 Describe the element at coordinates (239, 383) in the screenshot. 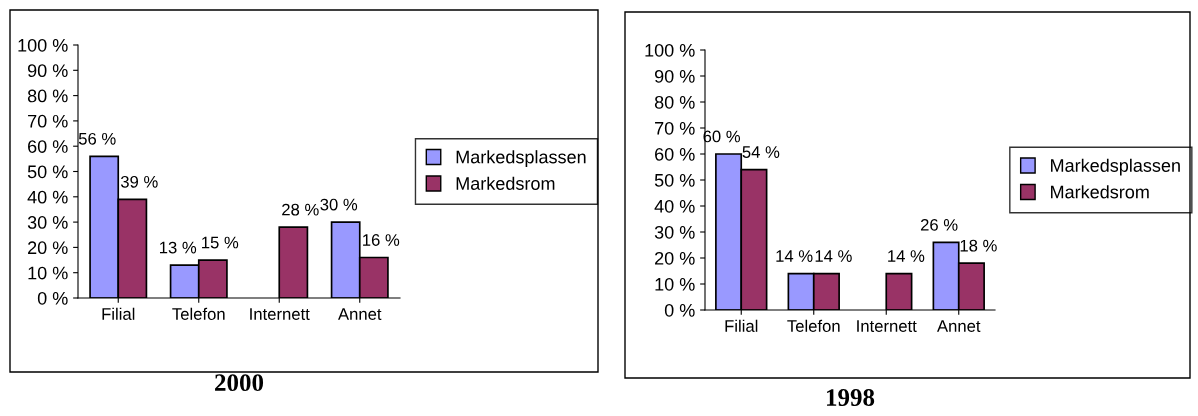

I see `text: 2000` at that location.